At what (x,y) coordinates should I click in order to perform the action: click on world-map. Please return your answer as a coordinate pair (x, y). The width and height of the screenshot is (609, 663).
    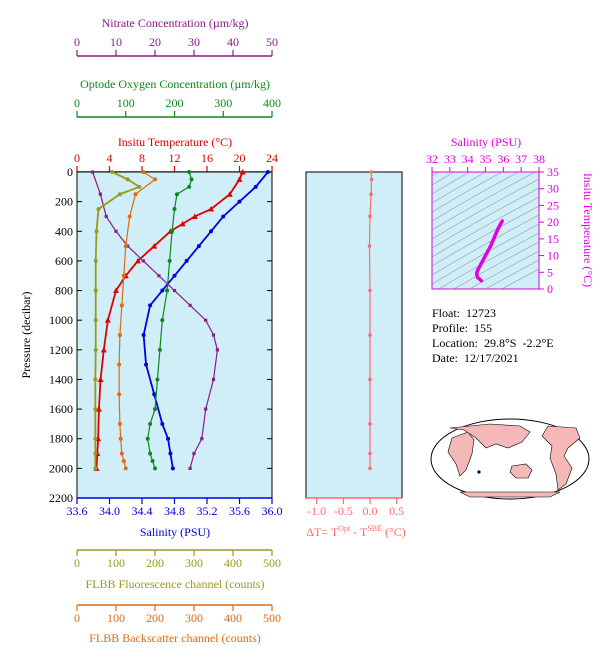
    Looking at the image, I should click on (510, 459).